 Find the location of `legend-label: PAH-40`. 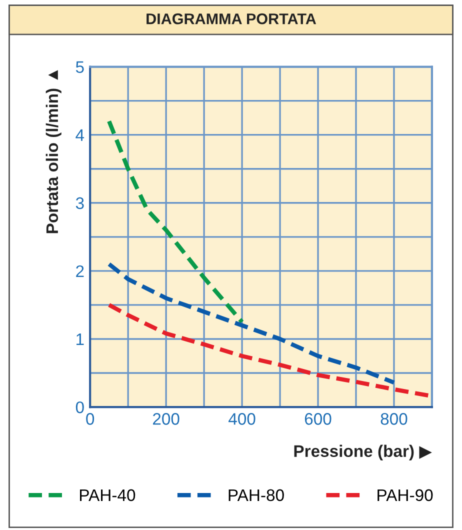

legend-label: PAH-40 is located at coordinates (108, 495).